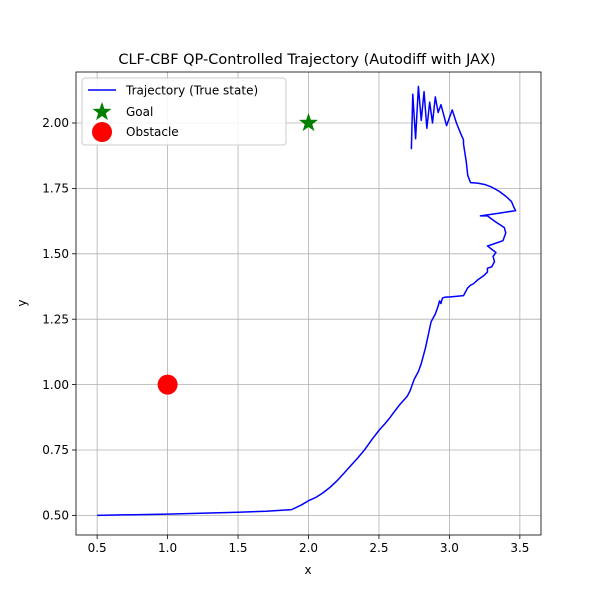 The image size is (600, 600). Describe the element at coordinates (97, 548) in the screenshot. I see `x-tick-label: 0.5` at that location.